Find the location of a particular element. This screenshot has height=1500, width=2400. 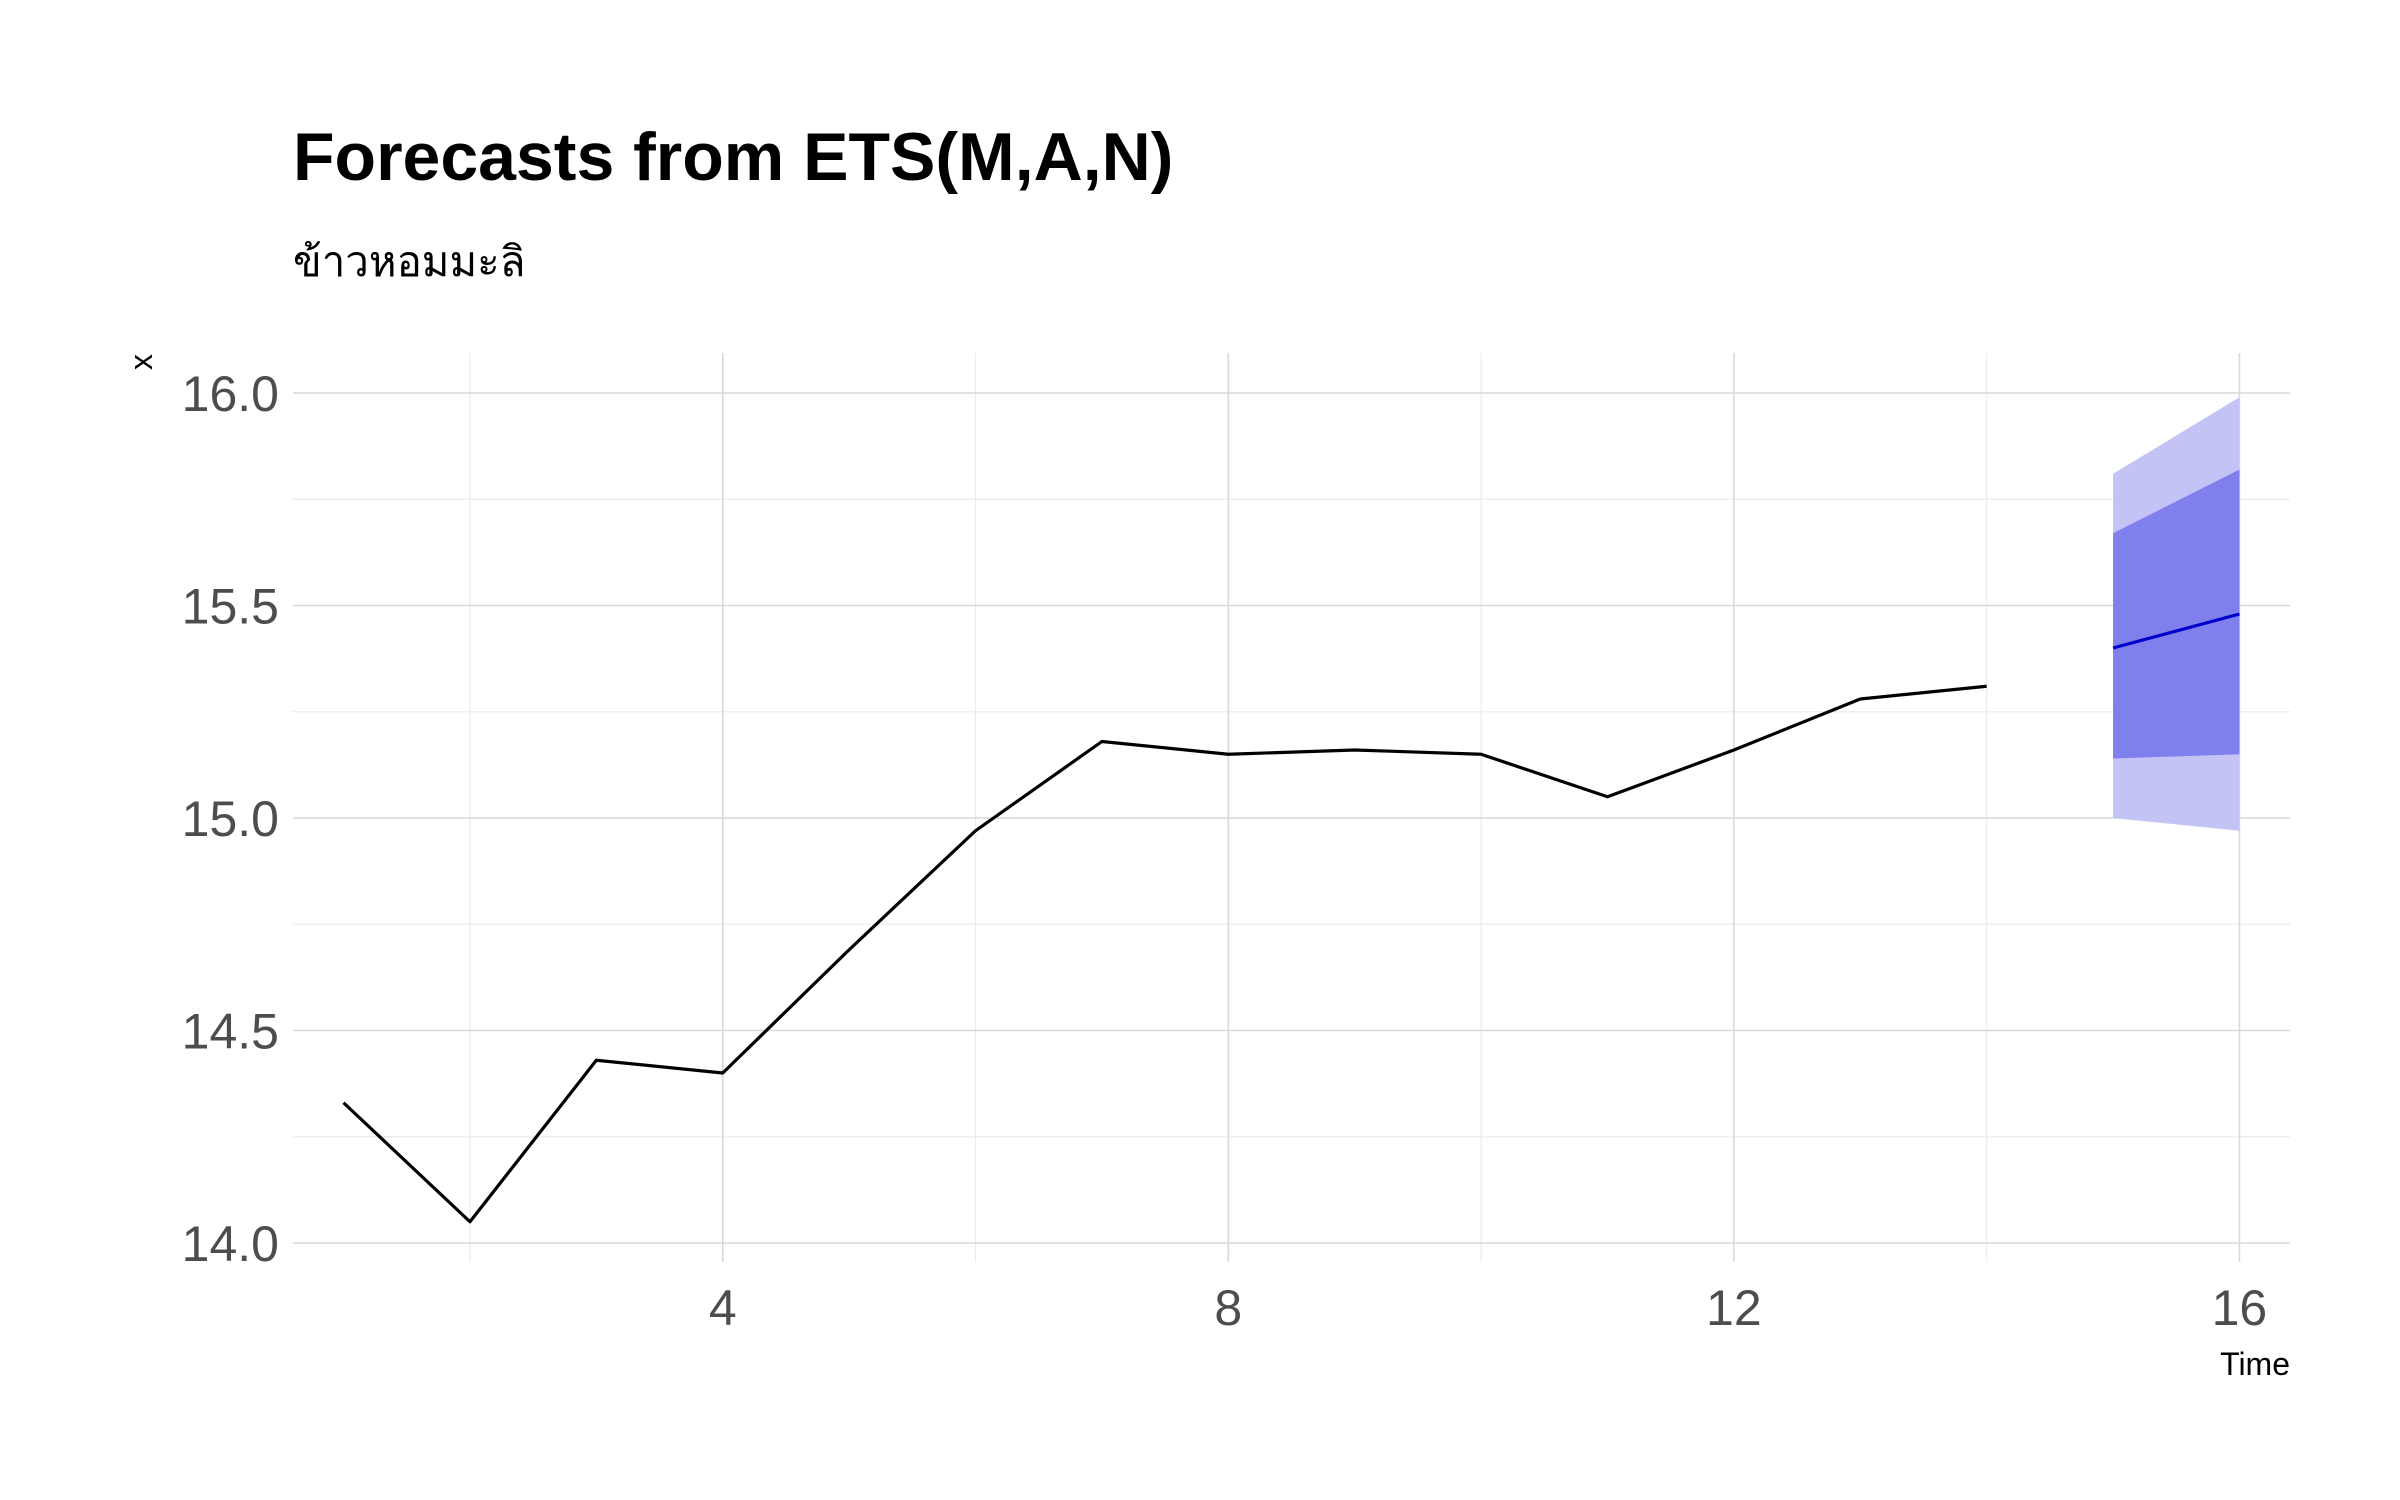

forecast-mean-line is located at coordinates (2176, 631).